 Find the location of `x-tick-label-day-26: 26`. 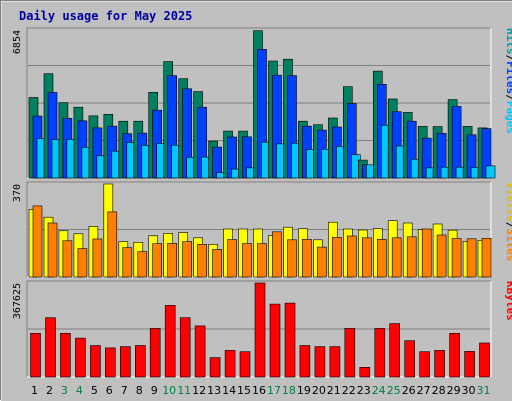

x-tick-label-day-26: 26 is located at coordinates (409, 390).